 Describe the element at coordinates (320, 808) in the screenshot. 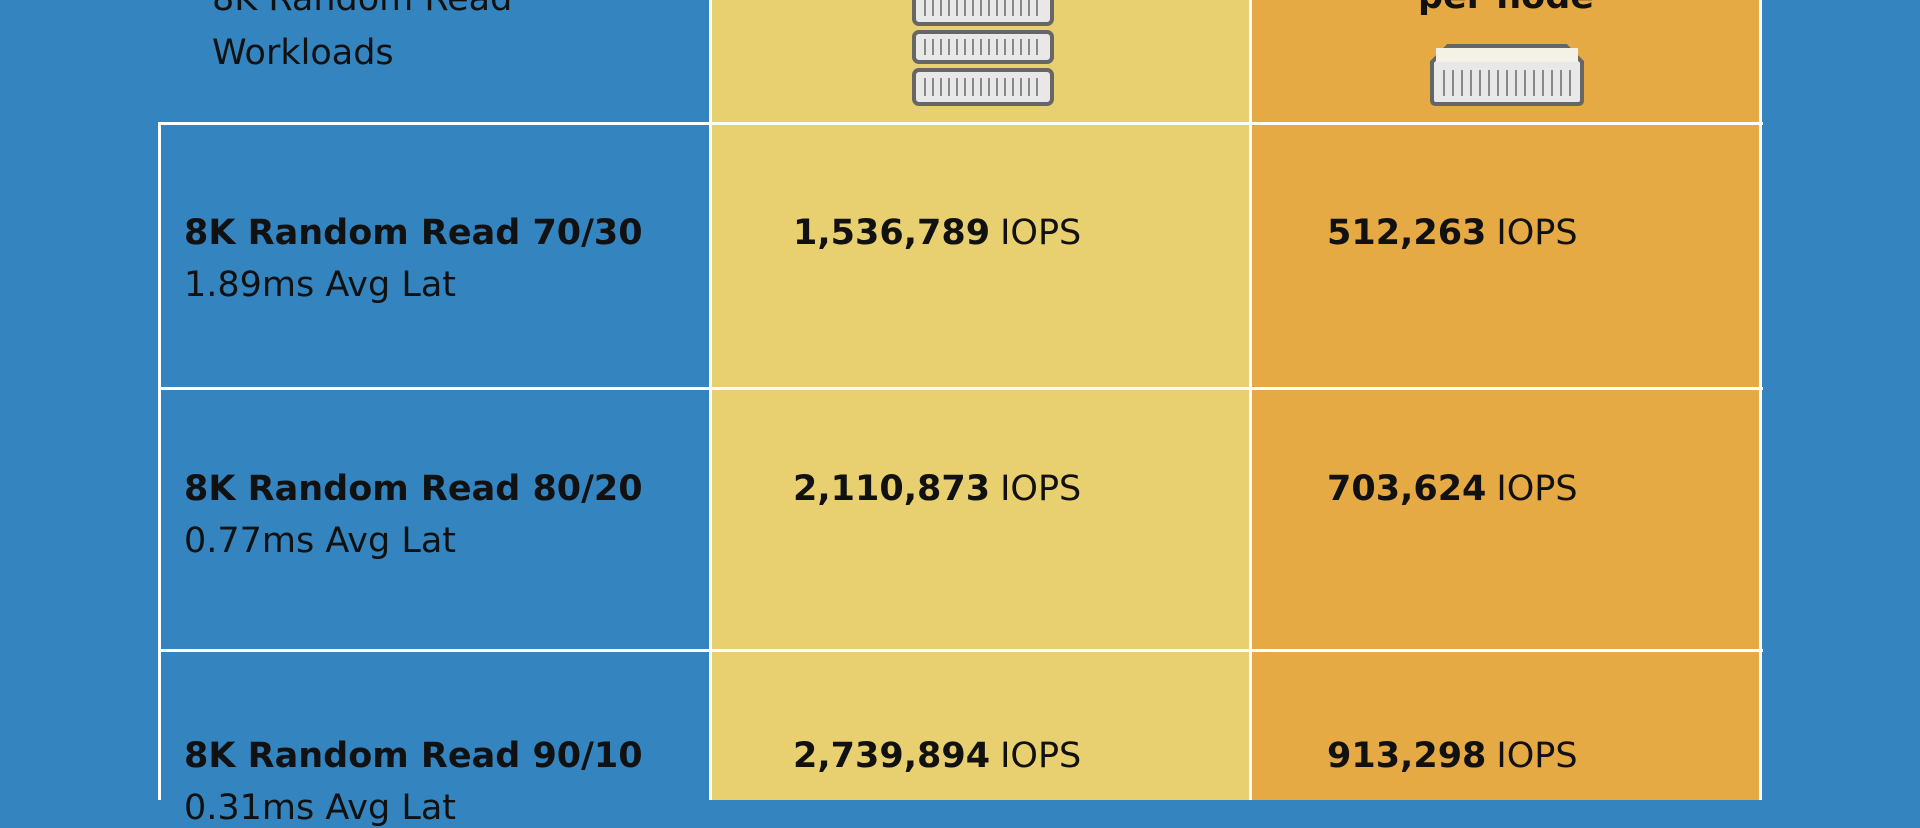

I see `row-latency: 0.31ms Avg Lat` at that location.